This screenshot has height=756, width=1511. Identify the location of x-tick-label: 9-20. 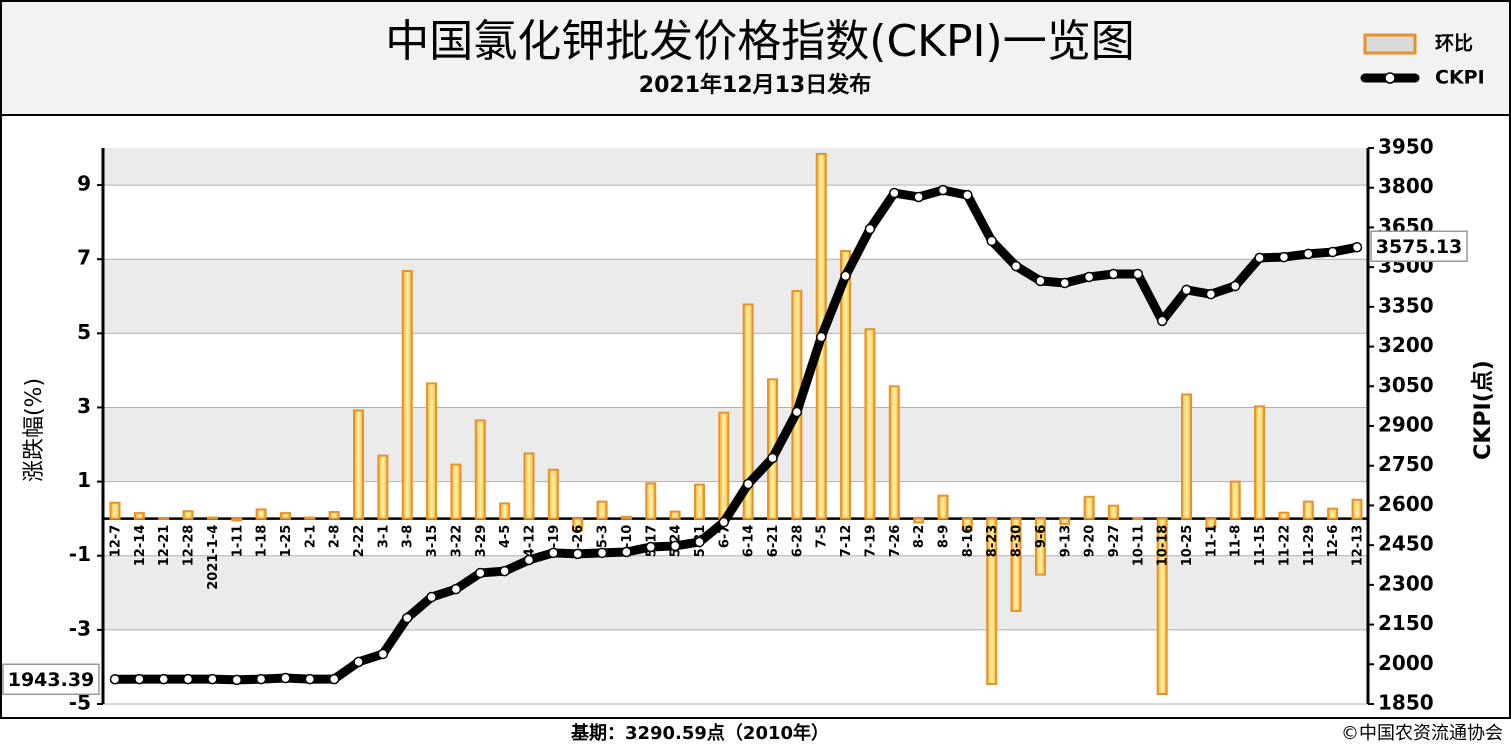
(1090, 541).